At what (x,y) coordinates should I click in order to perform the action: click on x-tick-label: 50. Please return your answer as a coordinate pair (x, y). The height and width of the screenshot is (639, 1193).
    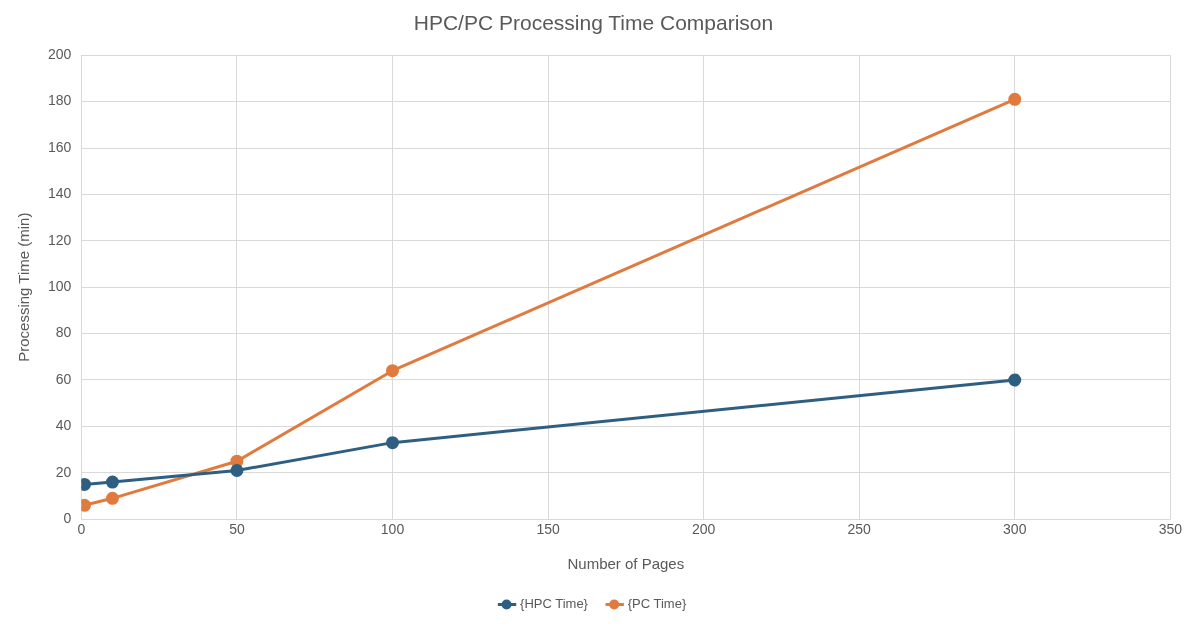
    Looking at the image, I should click on (237, 529).